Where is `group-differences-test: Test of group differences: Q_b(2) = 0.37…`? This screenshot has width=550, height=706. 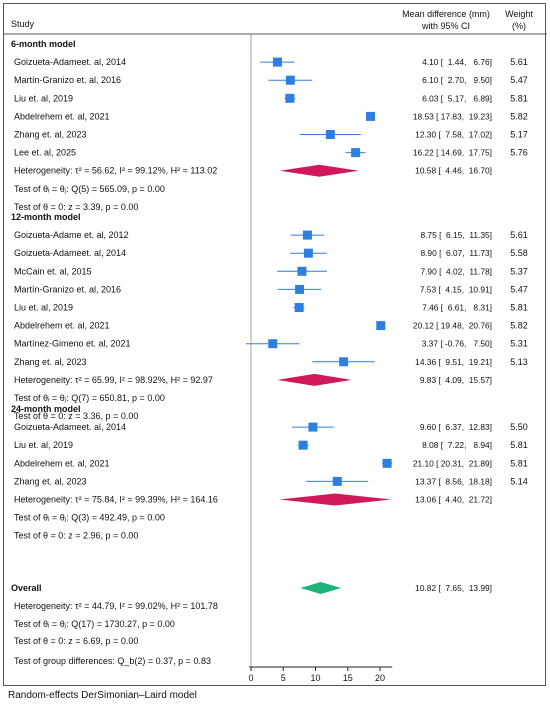
group-differences-test: Test of group differences: Q_b(2) = 0.37… is located at coordinates (112, 661).